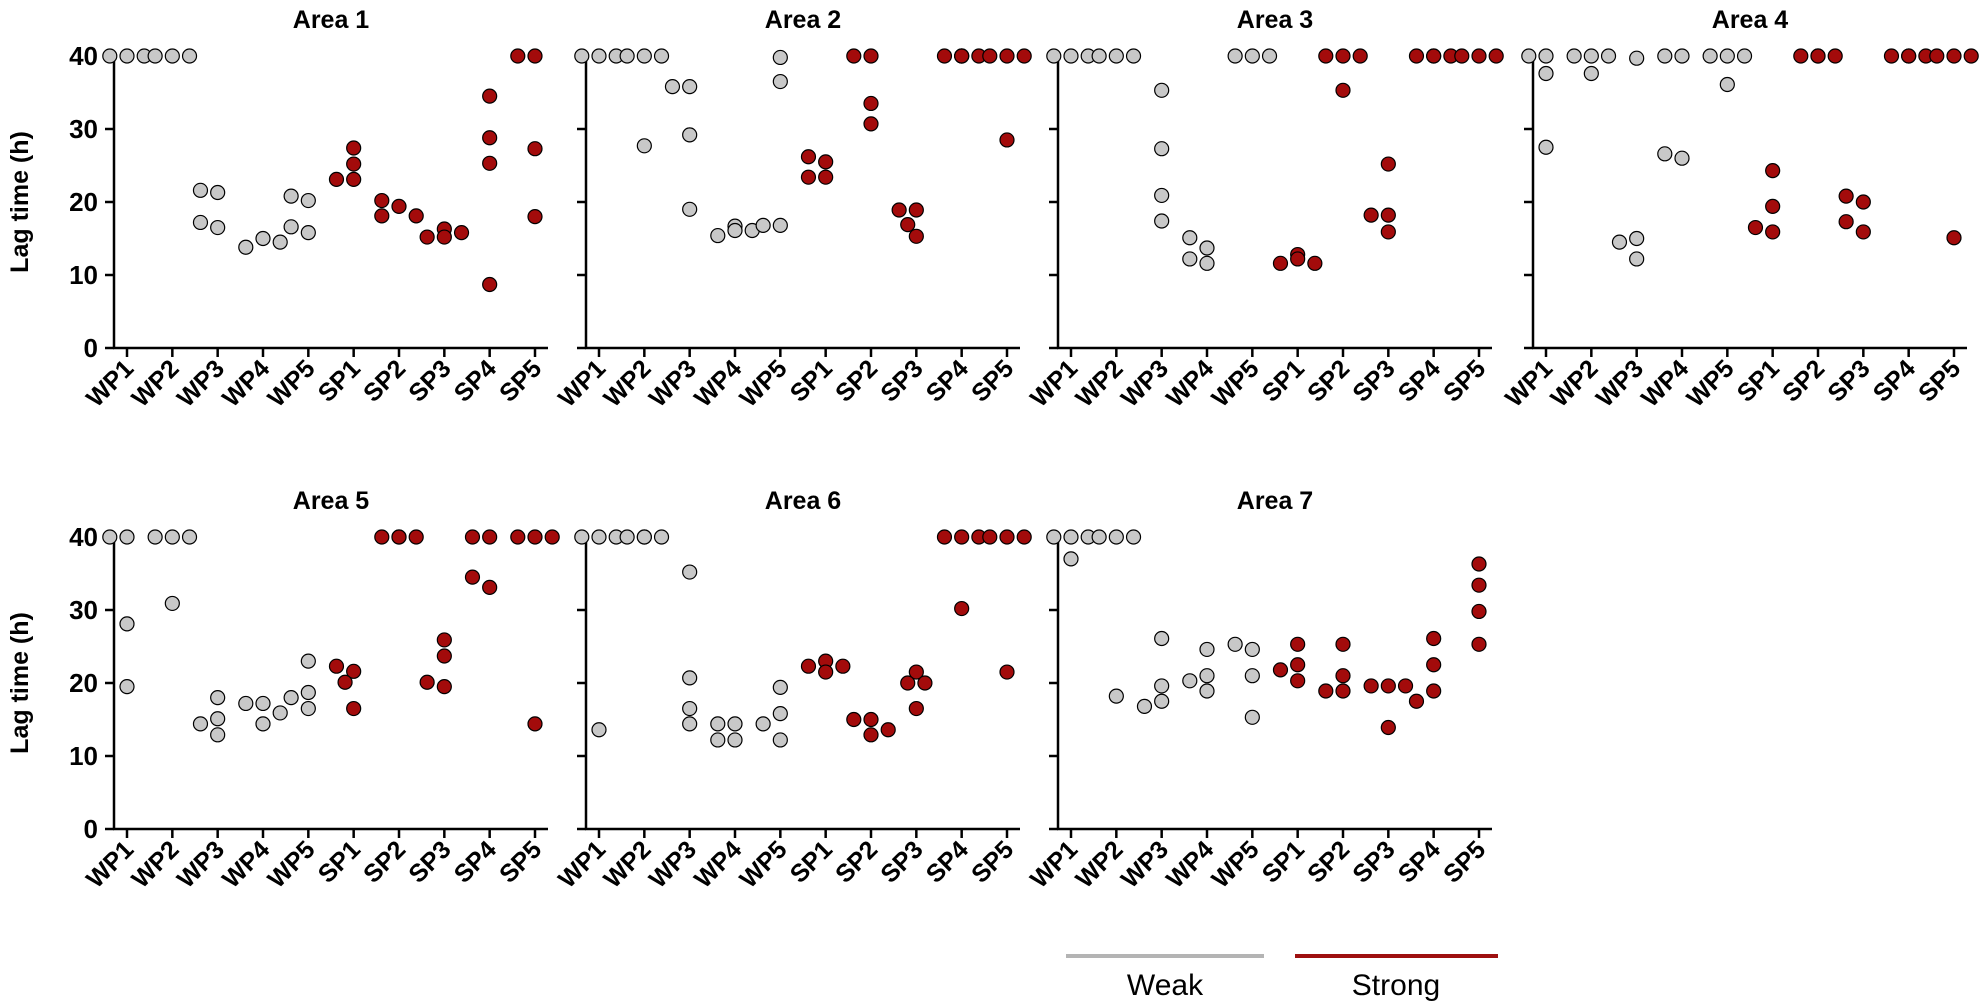 Image resolution: width=1984 pixels, height=1008 pixels. I want to click on x-tick-label: WP4, so click(246, 383).